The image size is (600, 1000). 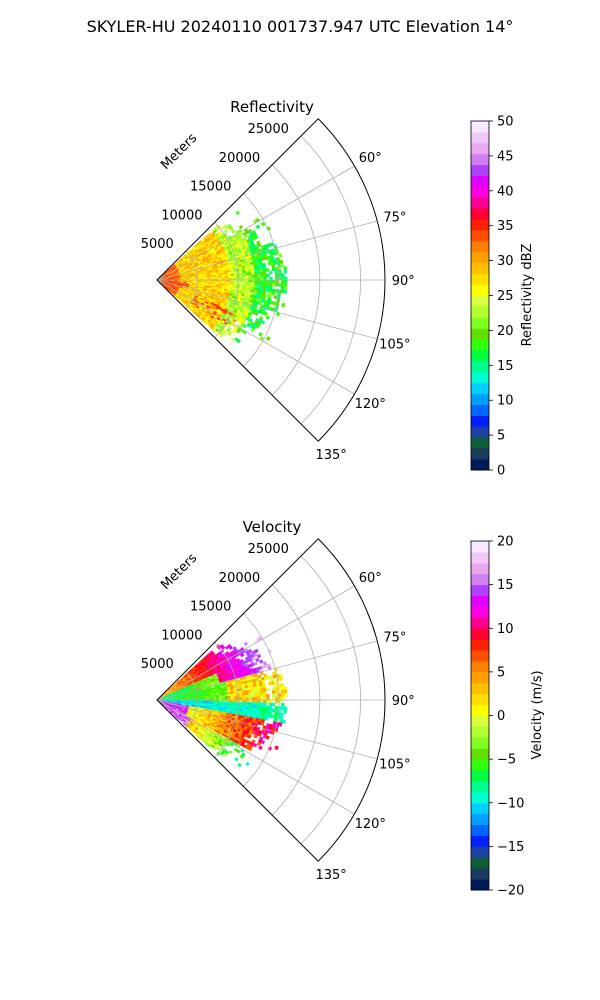 I want to click on colorbar-tick-label: −10, so click(x=510, y=803).